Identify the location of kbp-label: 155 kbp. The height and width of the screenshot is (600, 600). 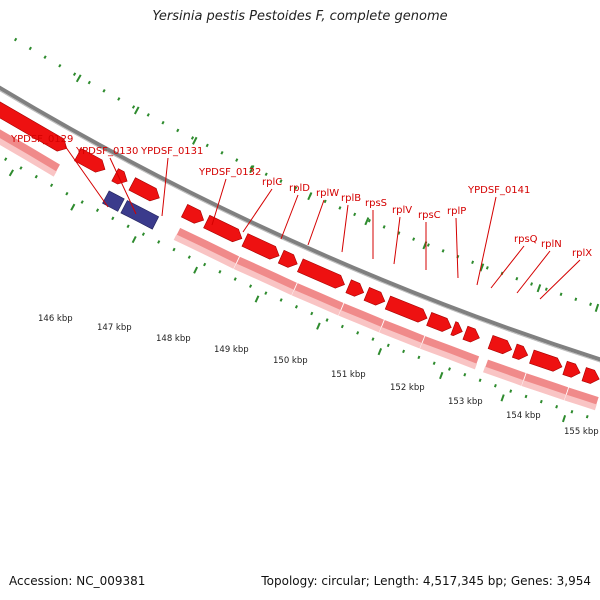
(581, 432).